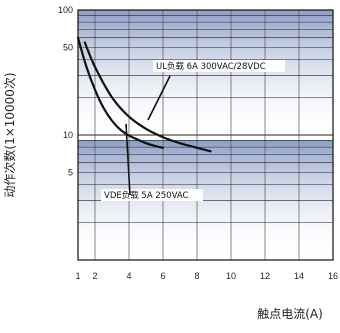 The height and width of the screenshot is (333, 340). What do you see at coordinates (94, 276) in the screenshot?
I see `x-tick-label: 2` at bounding box center [94, 276].